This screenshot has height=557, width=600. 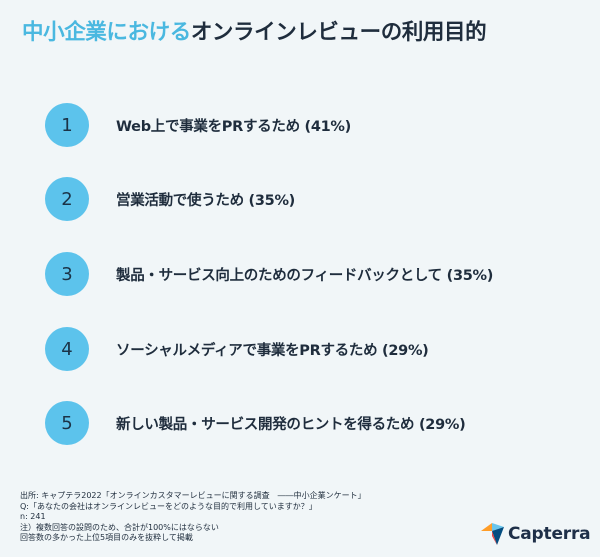 What do you see at coordinates (492, 534) in the screenshot?
I see `capterra-logo-icon` at bounding box center [492, 534].